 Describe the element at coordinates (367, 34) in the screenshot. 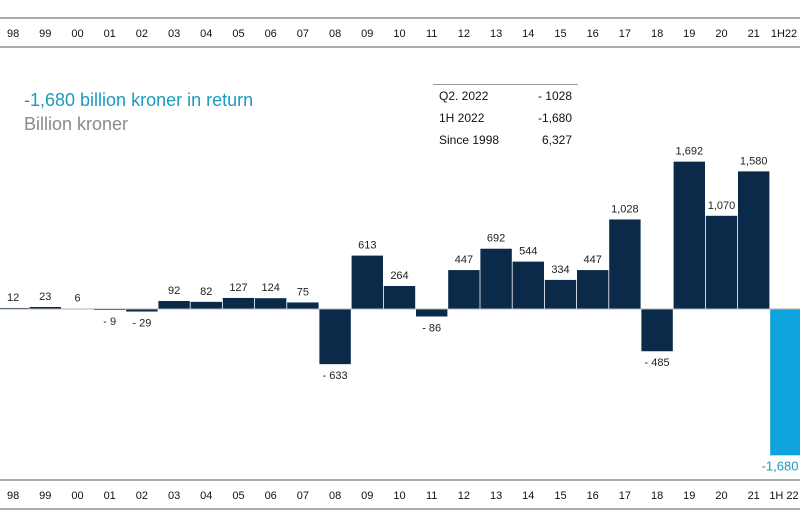

I see `top-tick-label: 09` at that location.